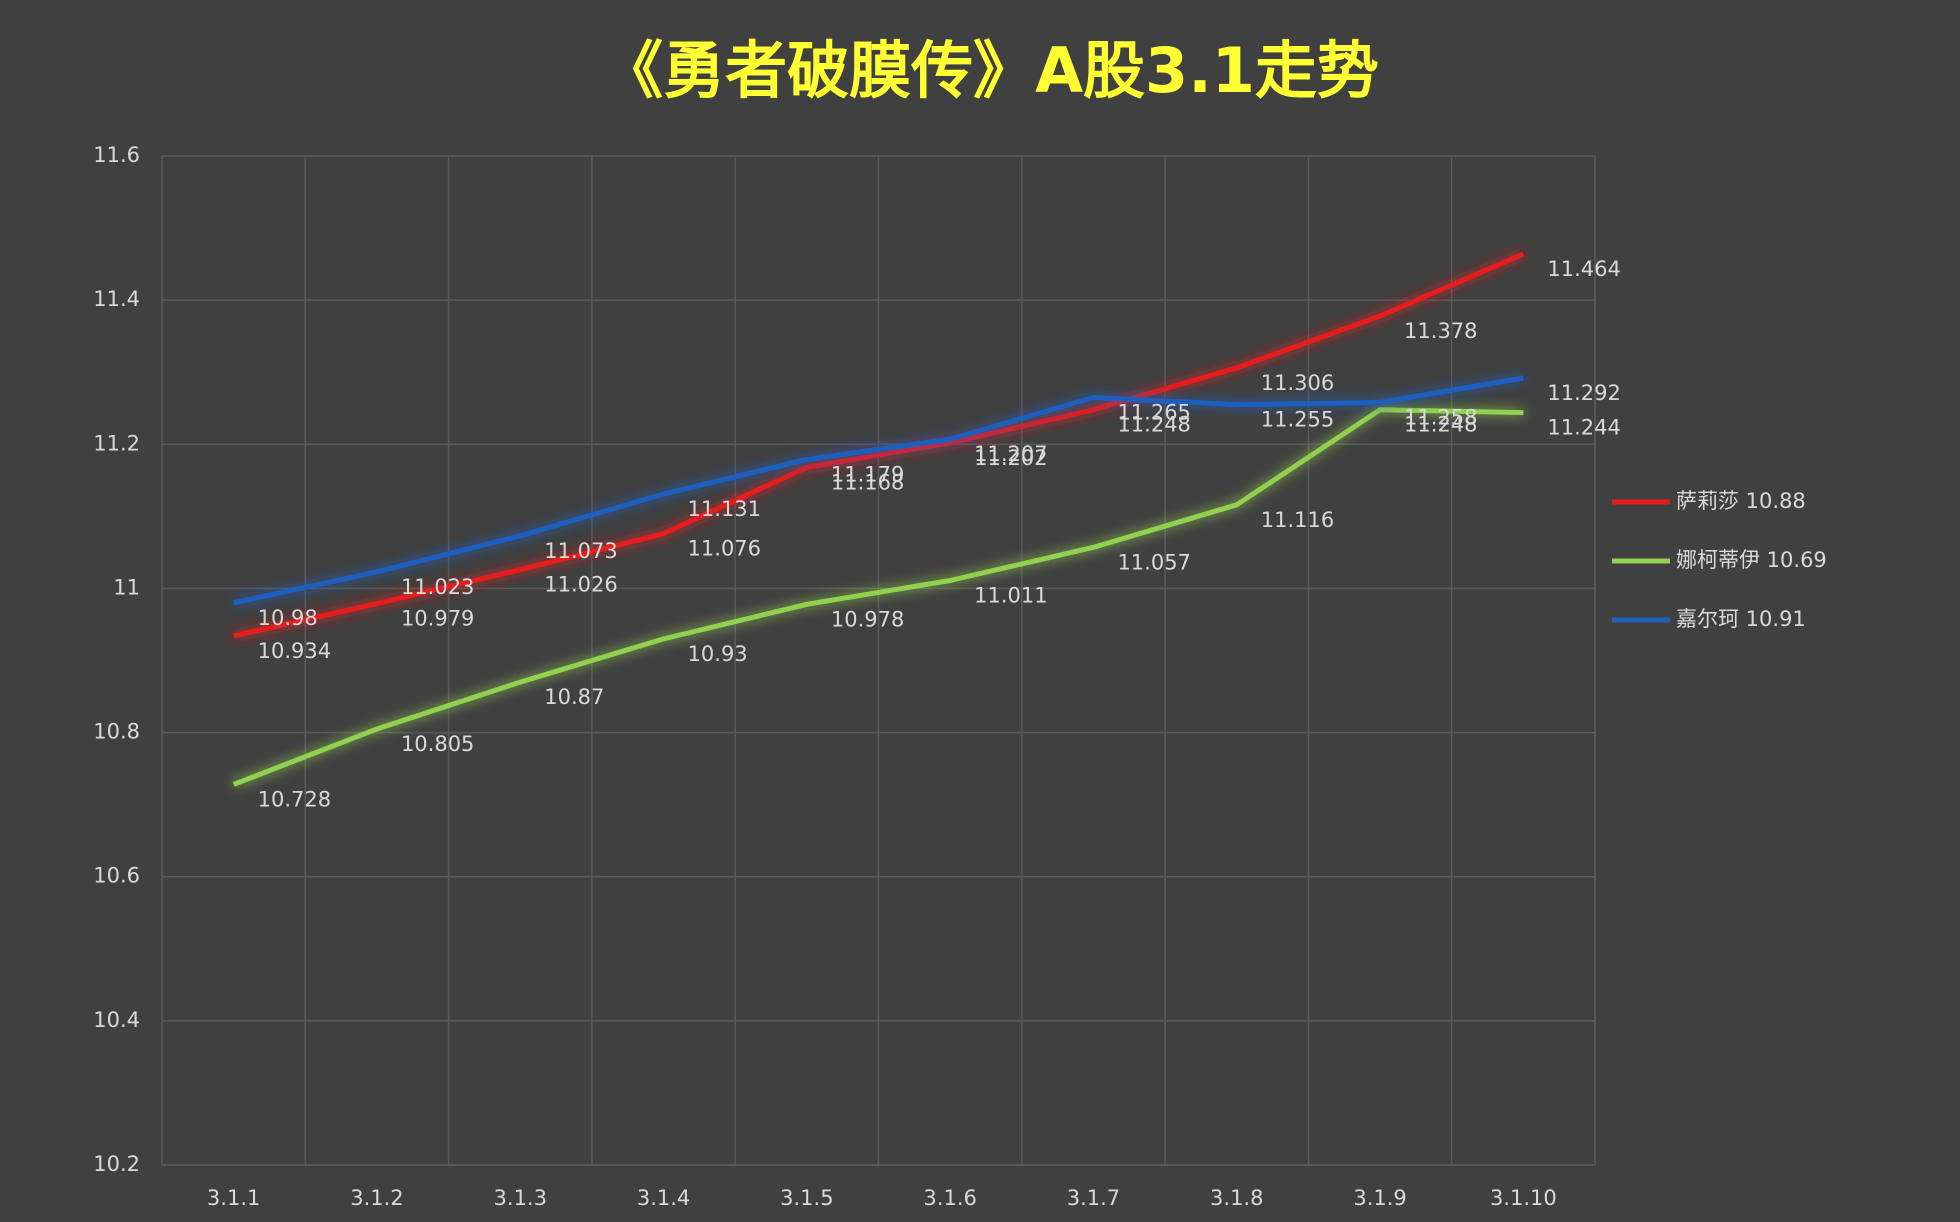 This screenshot has height=1222, width=1960. What do you see at coordinates (1093, 1198) in the screenshot?
I see `x-tick-label: 3.1.7` at bounding box center [1093, 1198].